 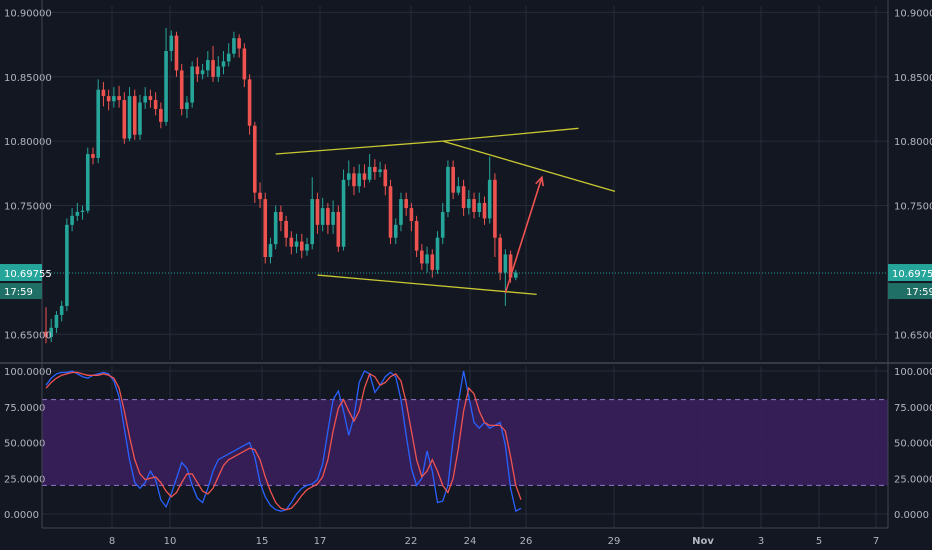 What do you see at coordinates (529, 166) in the screenshot?
I see `channel-line` at bounding box center [529, 166].